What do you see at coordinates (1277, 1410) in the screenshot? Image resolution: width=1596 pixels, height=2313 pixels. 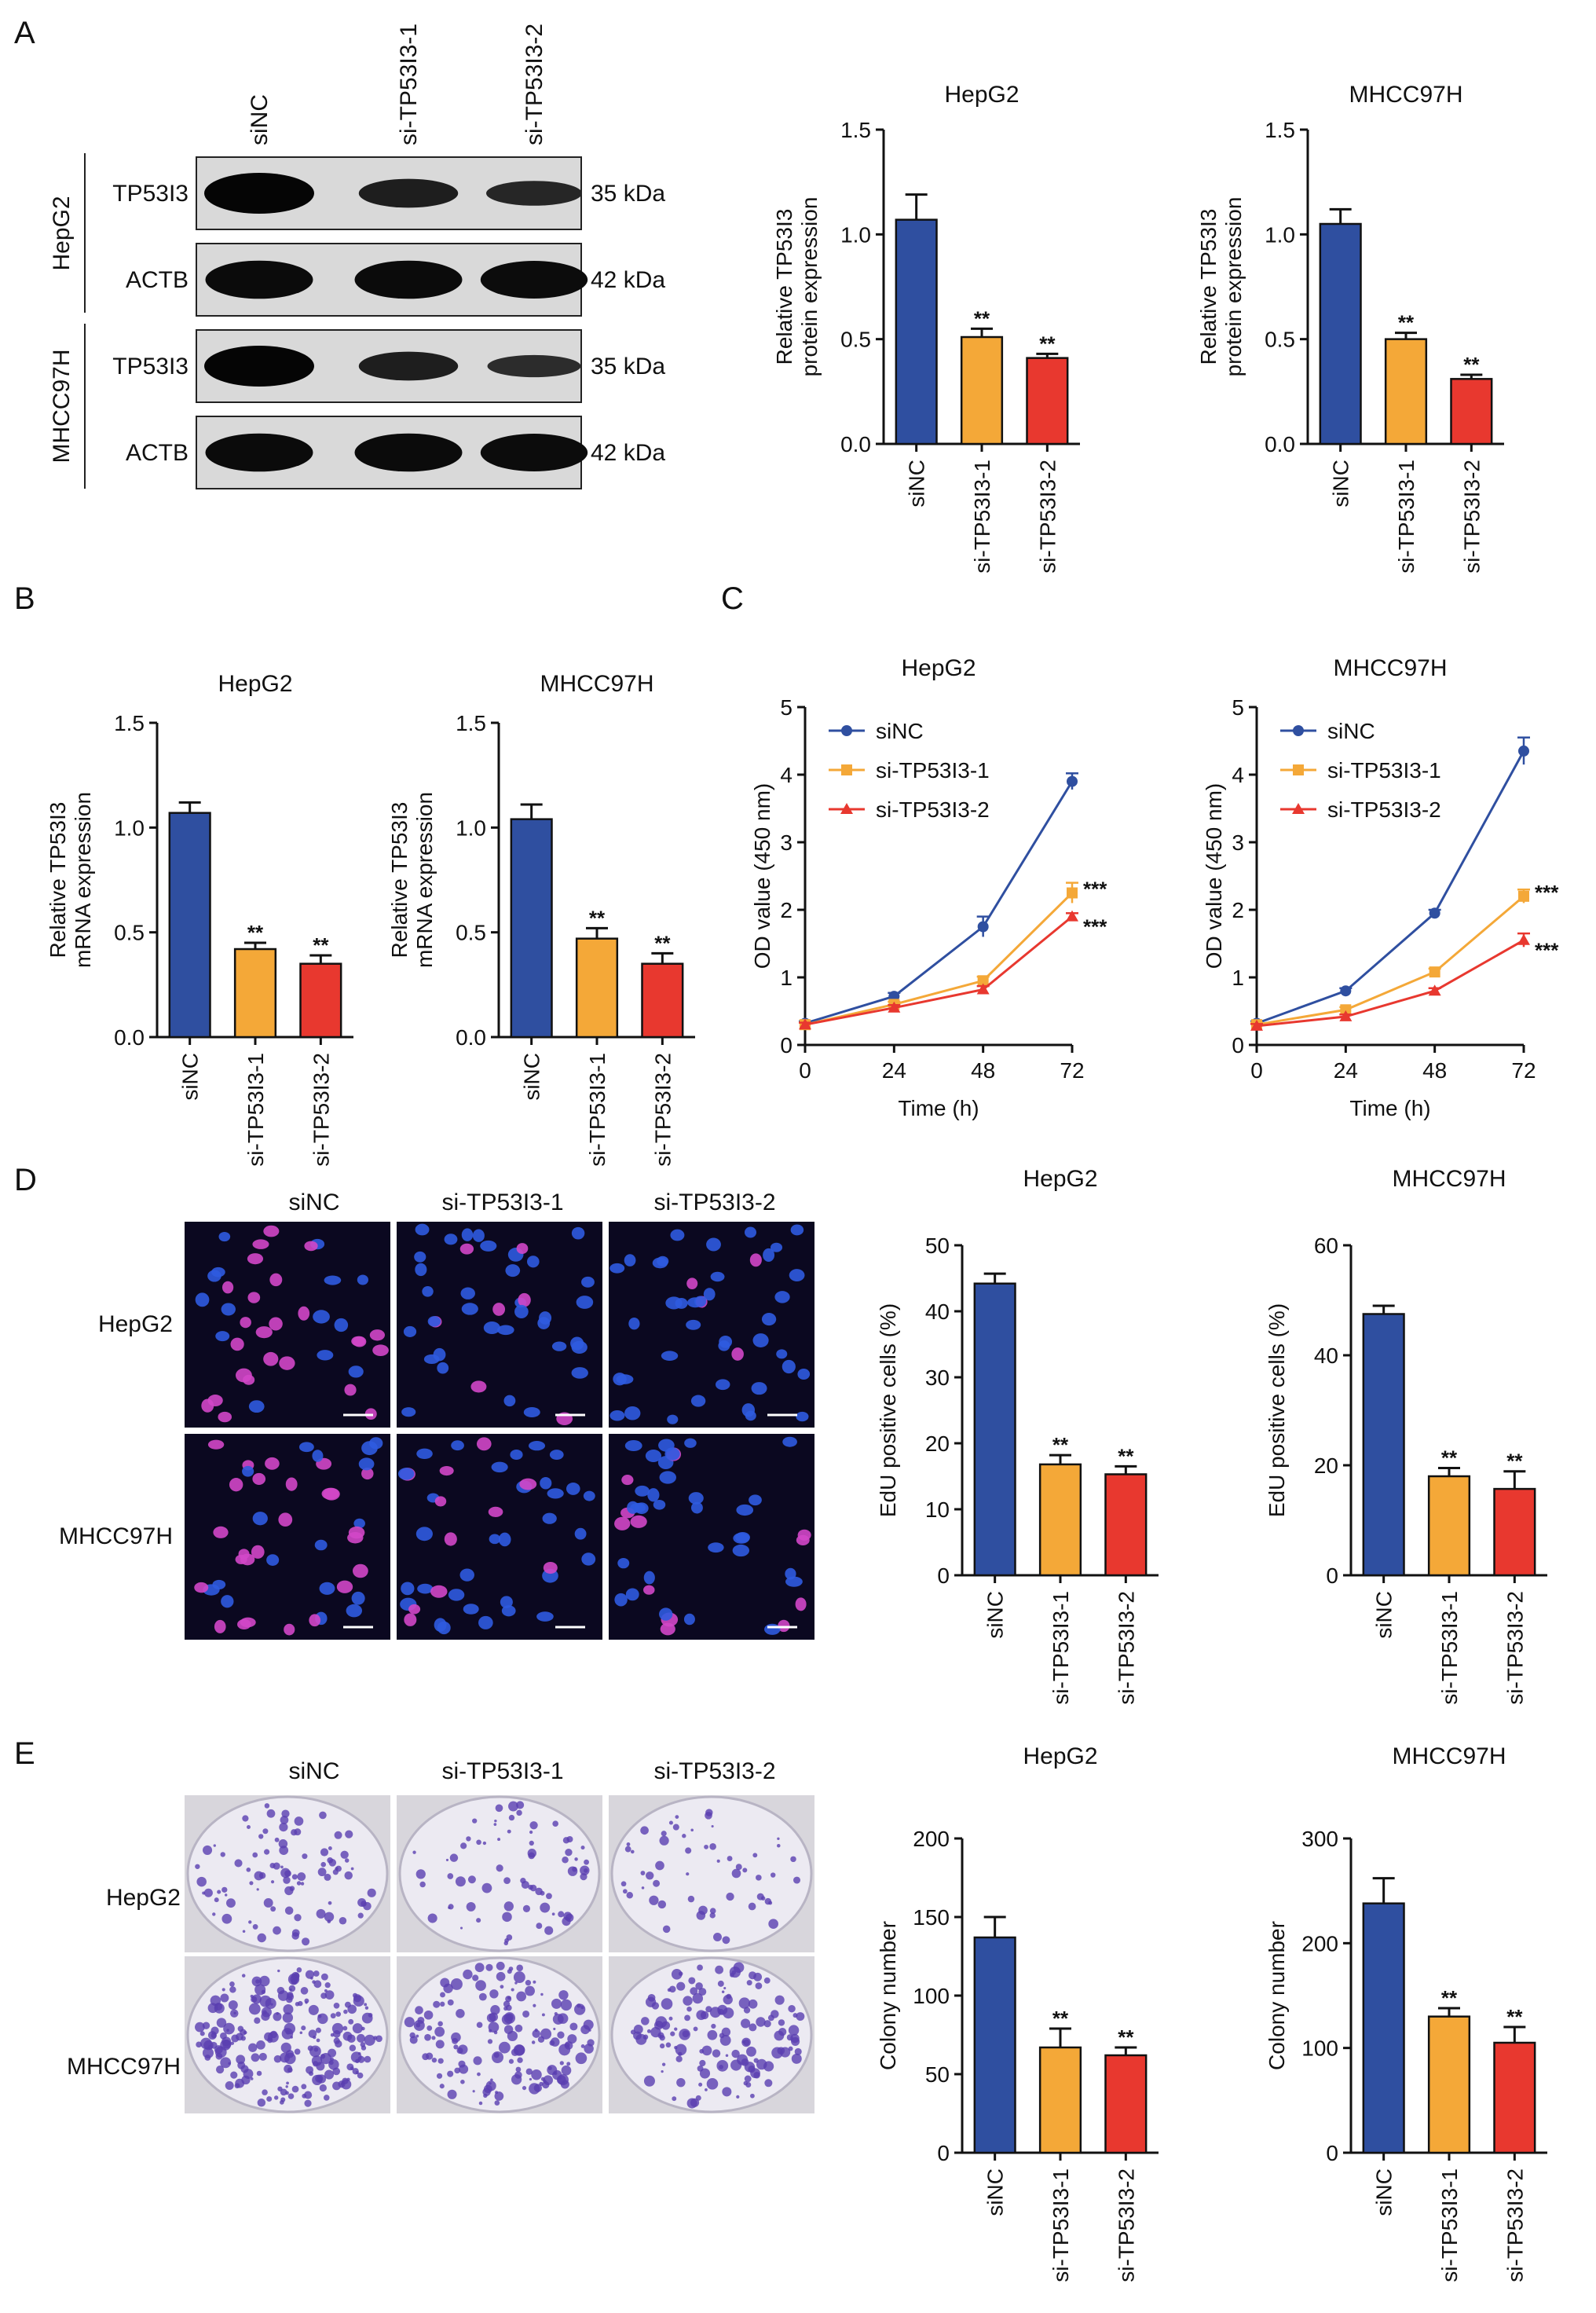 I see `y-axis-label: EdU positive cells (%)` at bounding box center [1277, 1410].